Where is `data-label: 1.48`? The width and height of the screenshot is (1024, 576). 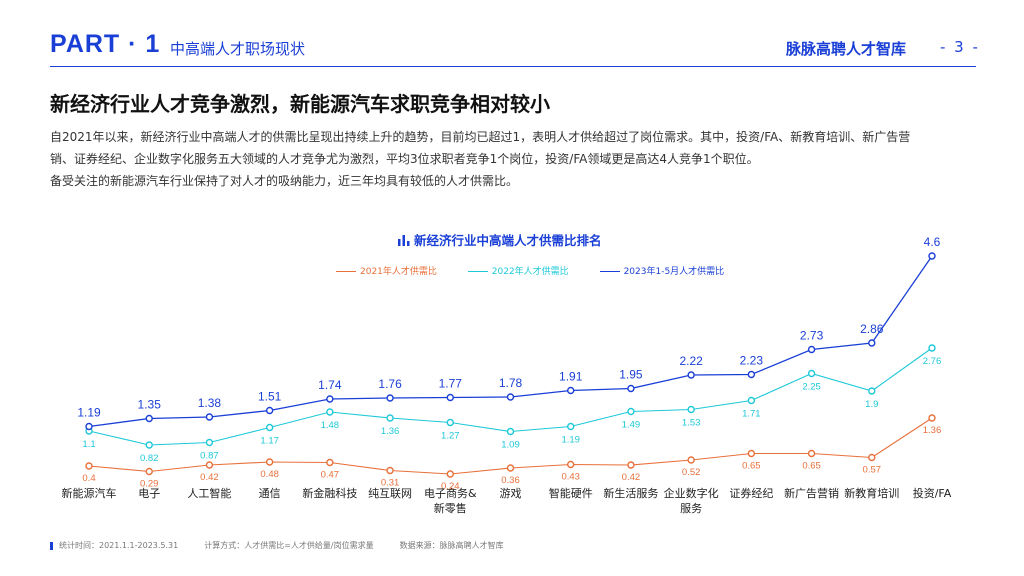 data-label: 1.48 is located at coordinates (330, 425).